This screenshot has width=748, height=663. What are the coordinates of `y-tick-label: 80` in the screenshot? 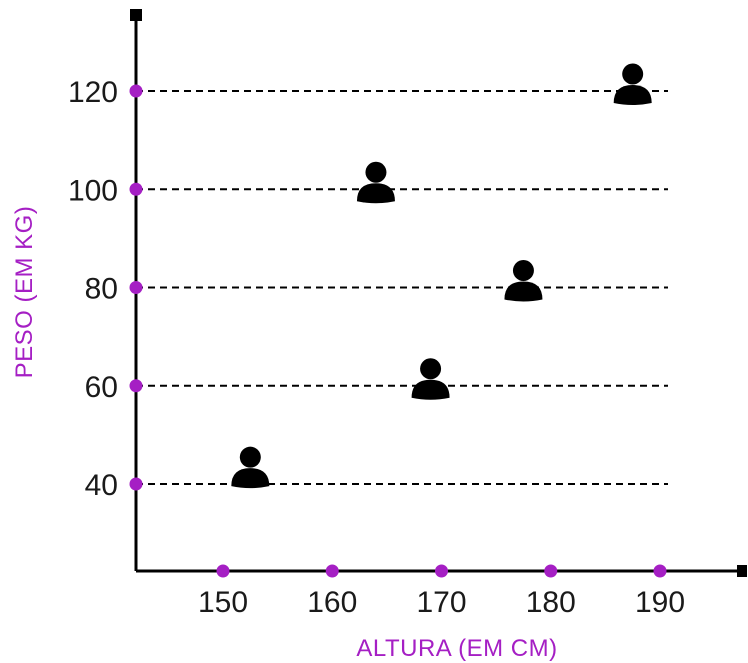 It's located at (101, 289).